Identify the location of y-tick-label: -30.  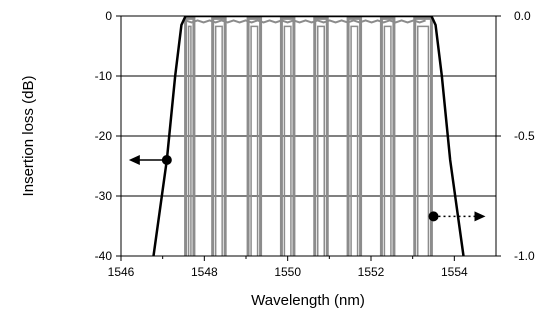
(104, 196).